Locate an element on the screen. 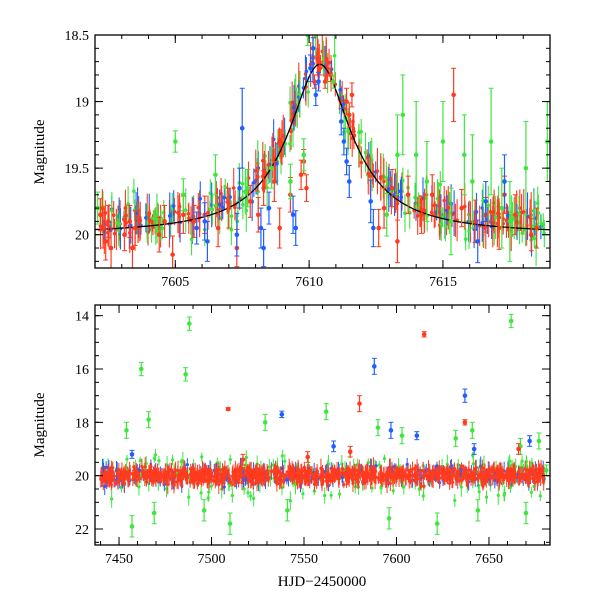 Image resolution: width=600 pixels, height=600 pixels. x-tick-label: 7600 is located at coordinates (396, 559).